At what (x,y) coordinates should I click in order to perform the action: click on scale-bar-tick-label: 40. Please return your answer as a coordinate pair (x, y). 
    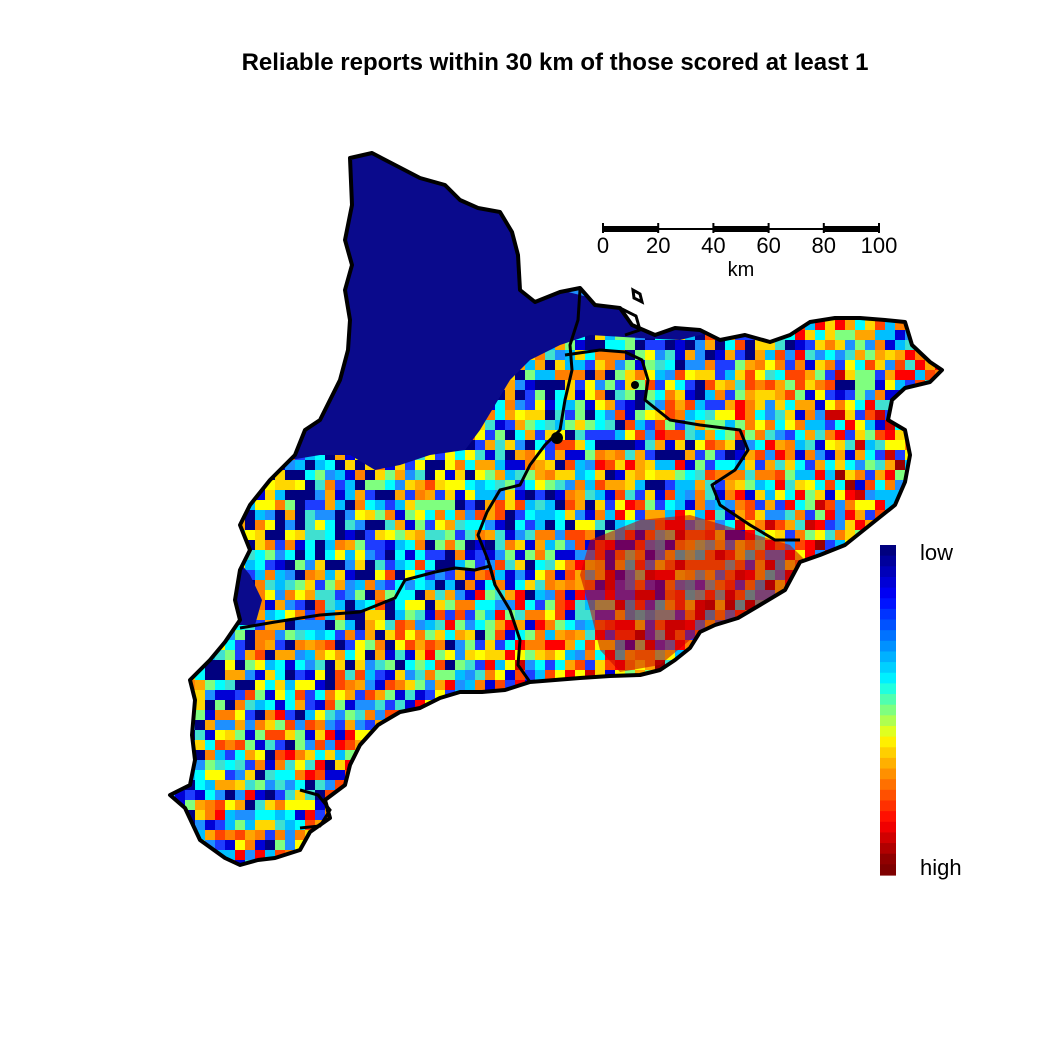
    Looking at the image, I should click on (713, 245).